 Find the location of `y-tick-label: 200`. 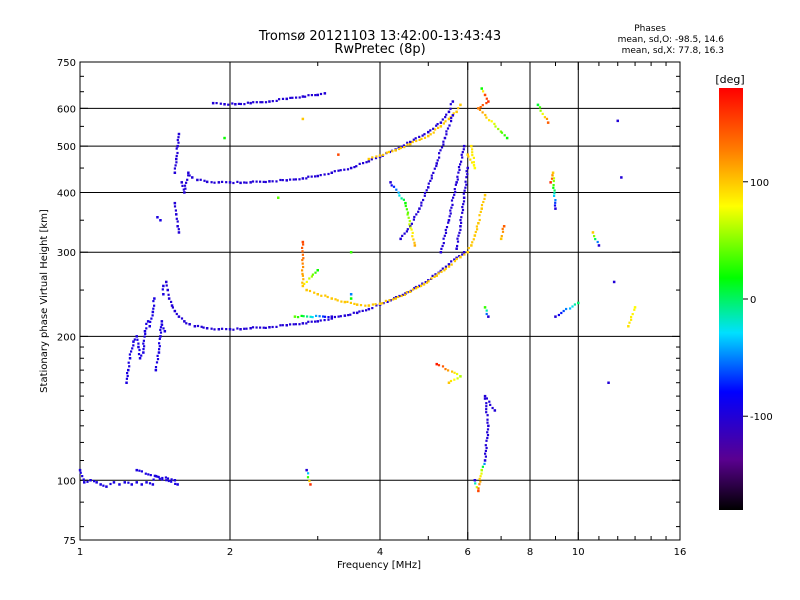

y-tick-label: 200 is located at coordinates (66, 337).